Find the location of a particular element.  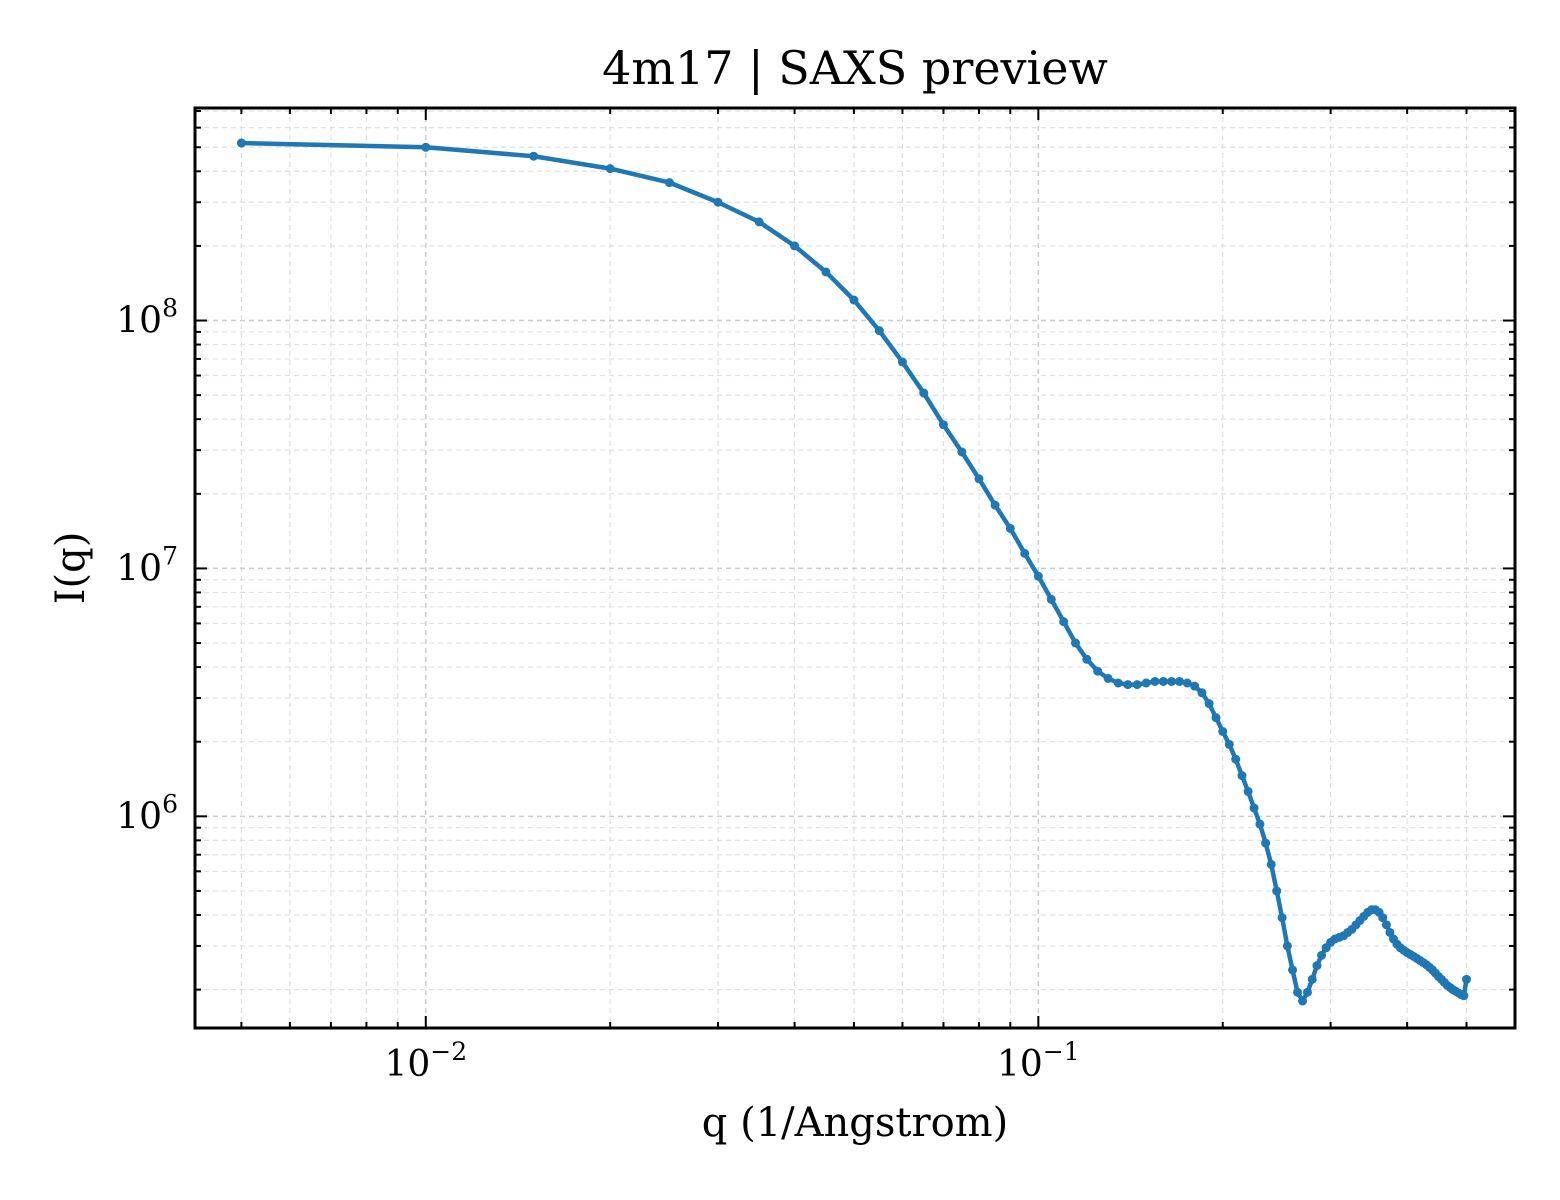

y-tick-label: 10⁸ is located at coordinates (147, 318).